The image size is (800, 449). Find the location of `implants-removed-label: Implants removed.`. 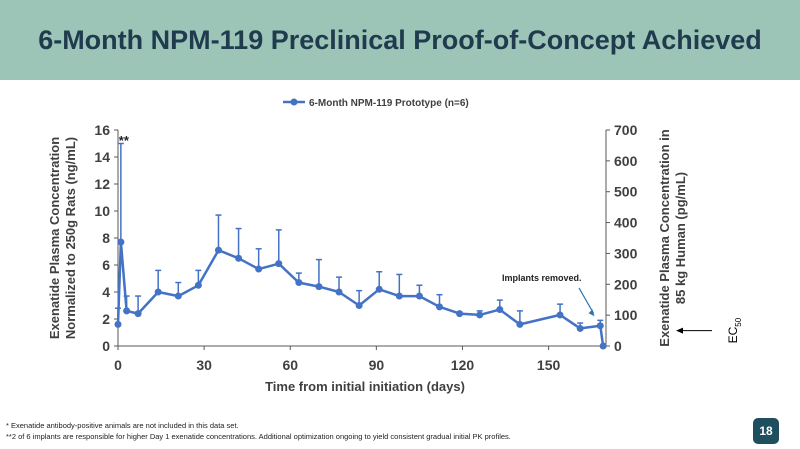

implants-removed-label: Implants removed. is located at coordinates (542, 278).